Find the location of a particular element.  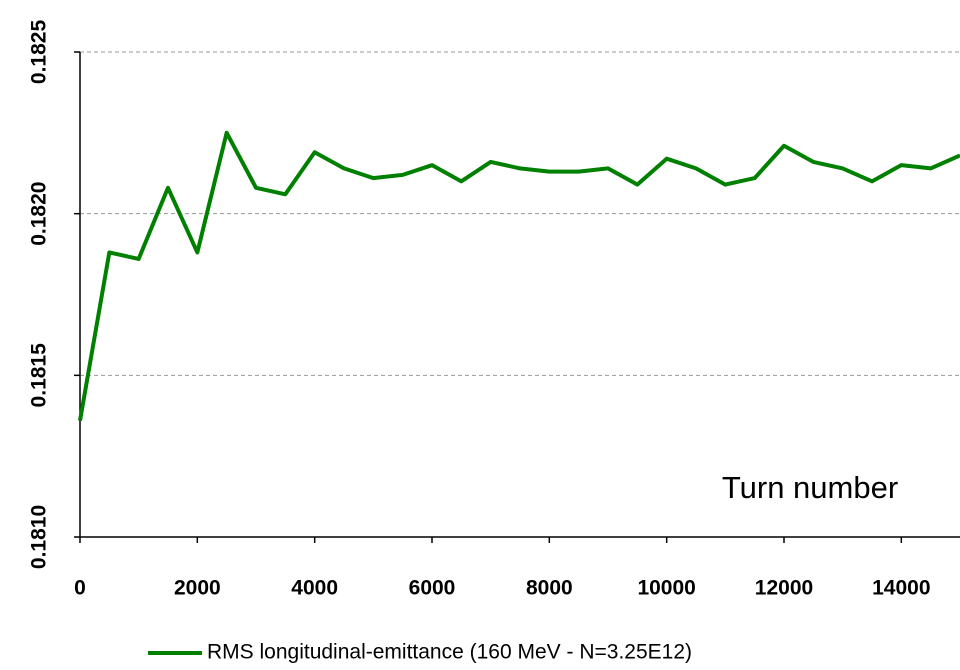

y-tick-label: 0.1820 is located at coordinates (39, 214).